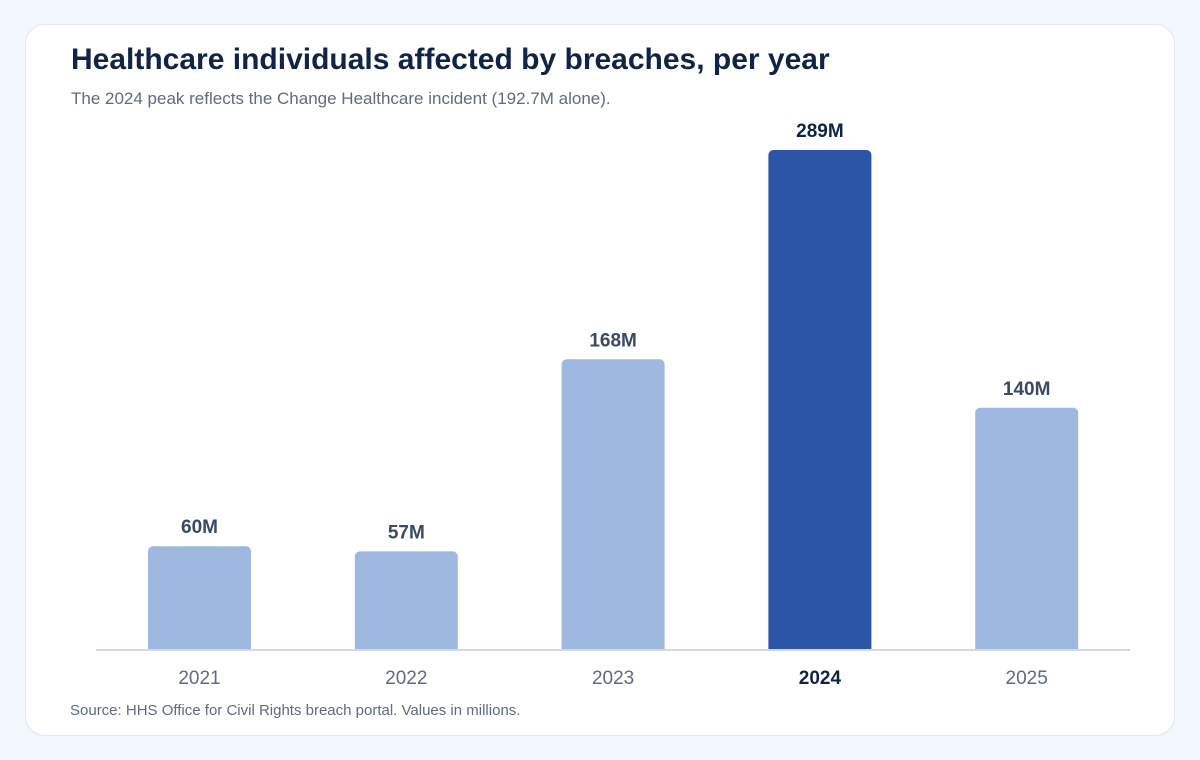 The image size is (1200, 760). Describe the element at coordinates (199, 600) in the screenshot. I see `bar-2021` at that location.